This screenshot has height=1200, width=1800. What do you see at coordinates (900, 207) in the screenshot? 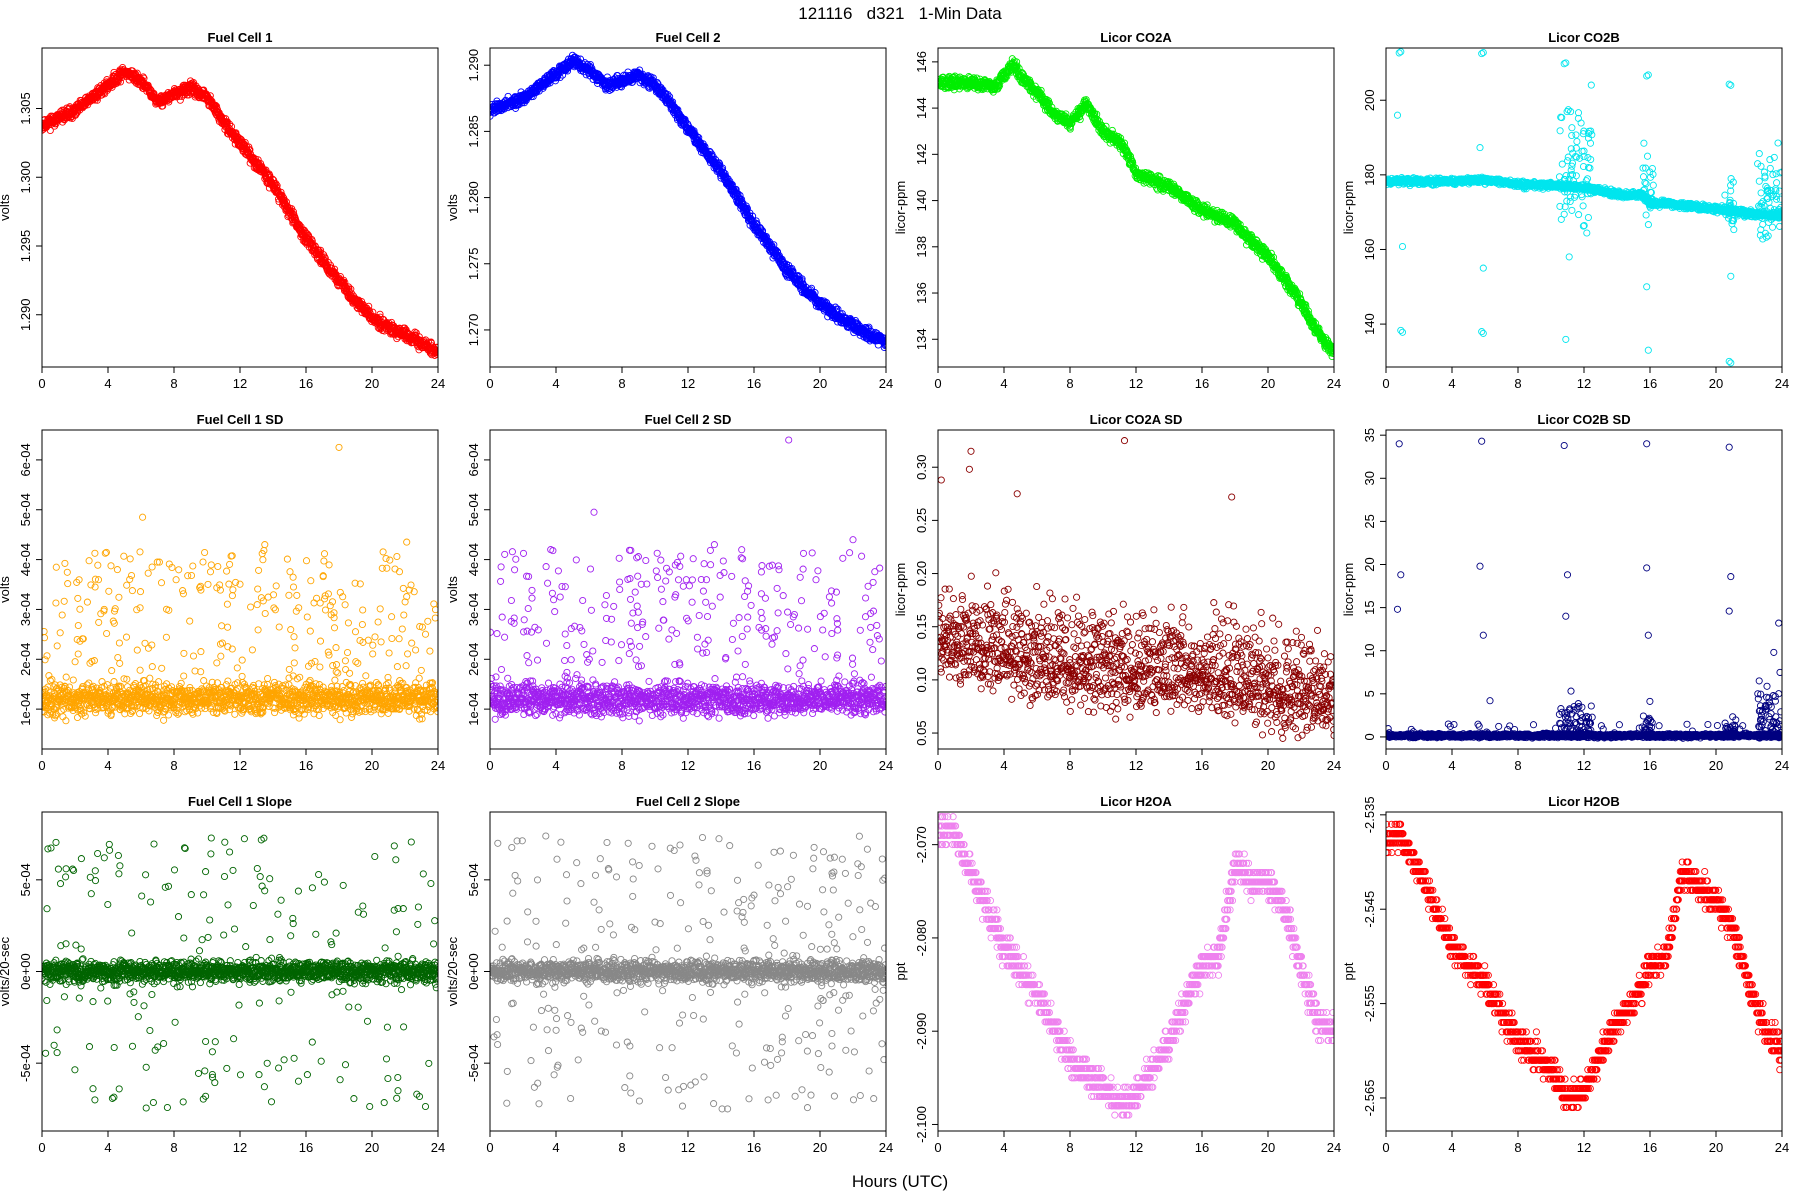
I see `y-axis-label: licor-ppm` at bounding box center [900, 207].